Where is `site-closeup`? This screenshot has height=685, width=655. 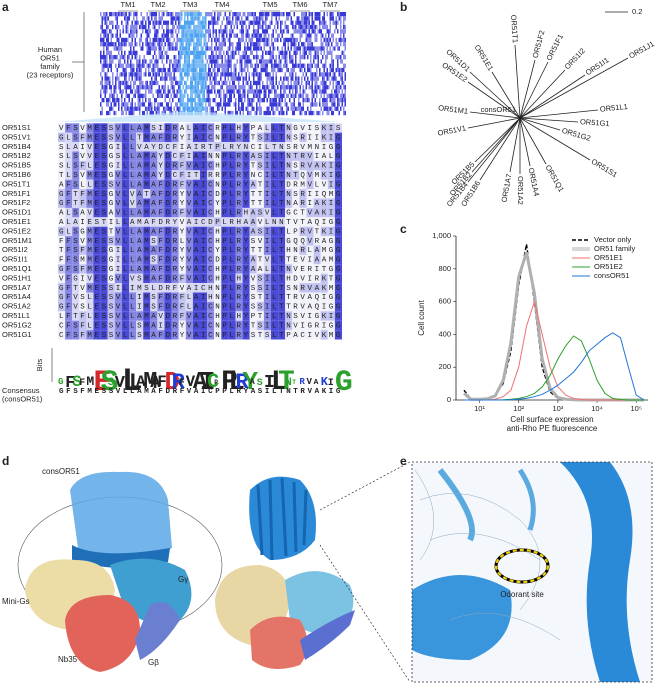
site-closeup is located at coordinates (532, 572).